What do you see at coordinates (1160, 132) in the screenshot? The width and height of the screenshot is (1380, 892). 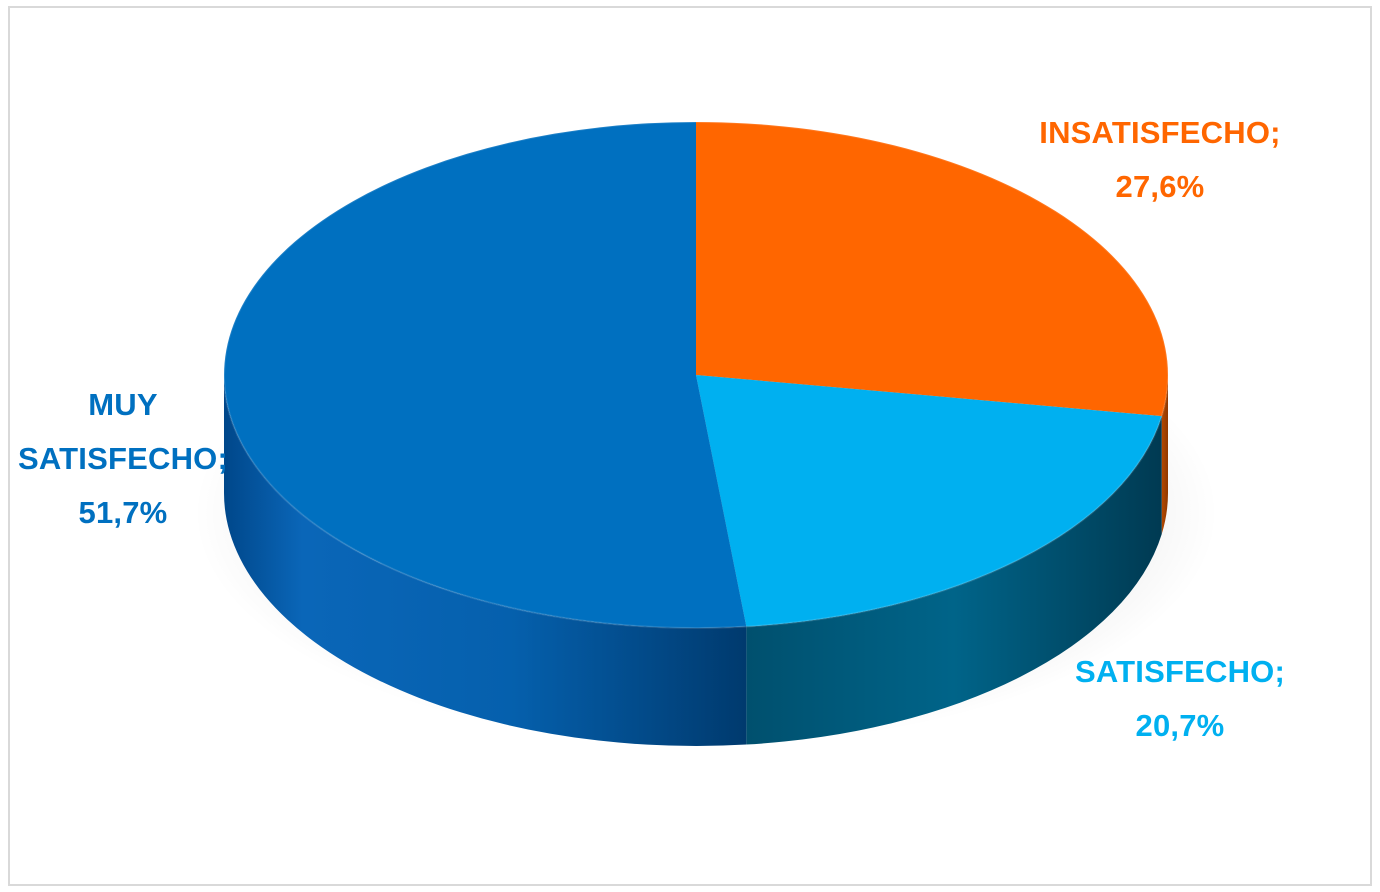 I see `slice-label-insatisfecho-name: INSATISFECHO;` at bounding box center [1160, 132].